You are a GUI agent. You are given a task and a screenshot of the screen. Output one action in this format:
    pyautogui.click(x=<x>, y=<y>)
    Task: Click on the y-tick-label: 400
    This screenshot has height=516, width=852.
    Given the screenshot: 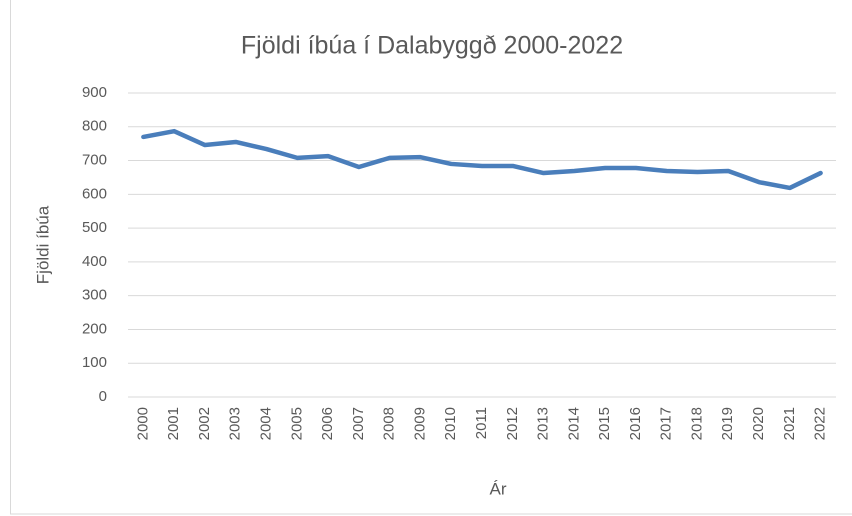 What is the action you would take?
    pyautogui.click(x=94, y=261)
    